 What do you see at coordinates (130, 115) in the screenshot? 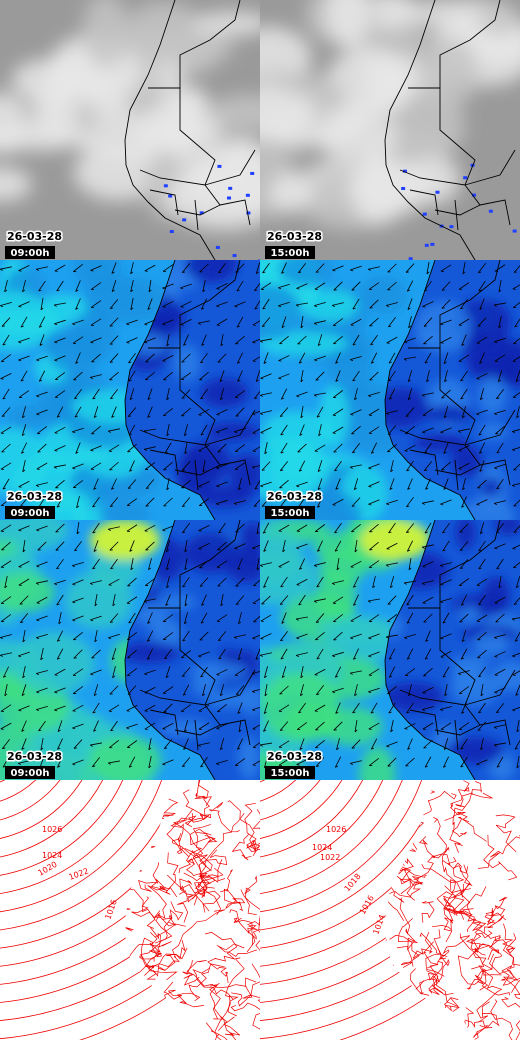
I see `clouds` at bounding box center [130, 115].